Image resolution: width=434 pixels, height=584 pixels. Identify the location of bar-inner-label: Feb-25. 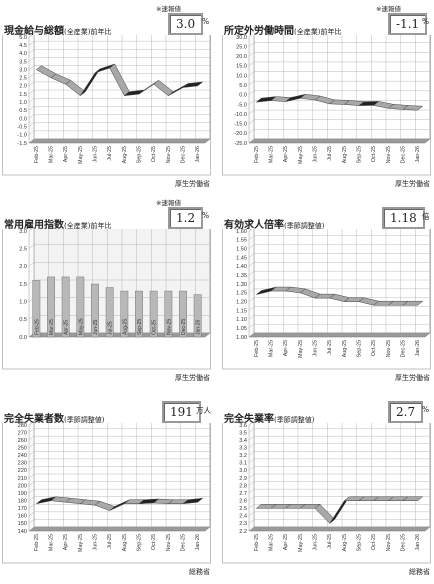
(37, 327).